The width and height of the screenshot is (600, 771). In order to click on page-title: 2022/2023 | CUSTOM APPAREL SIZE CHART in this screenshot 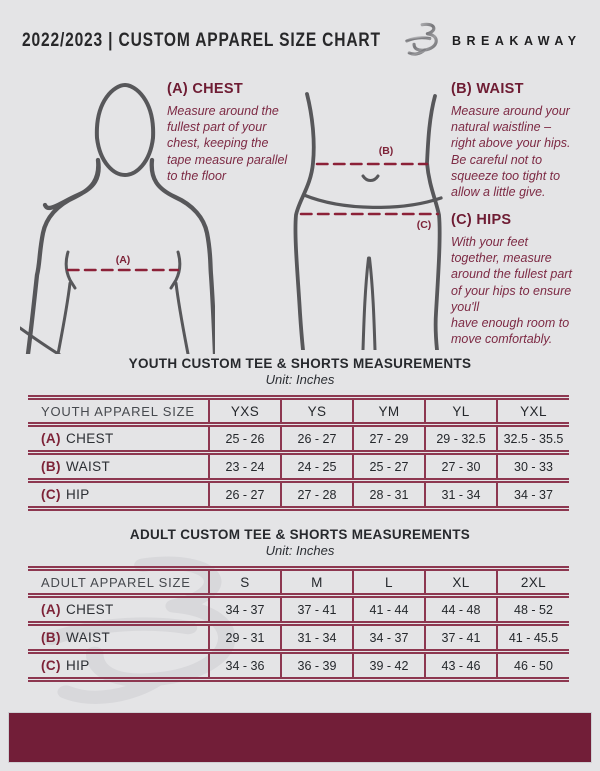, I will do `click(201, 40)`.